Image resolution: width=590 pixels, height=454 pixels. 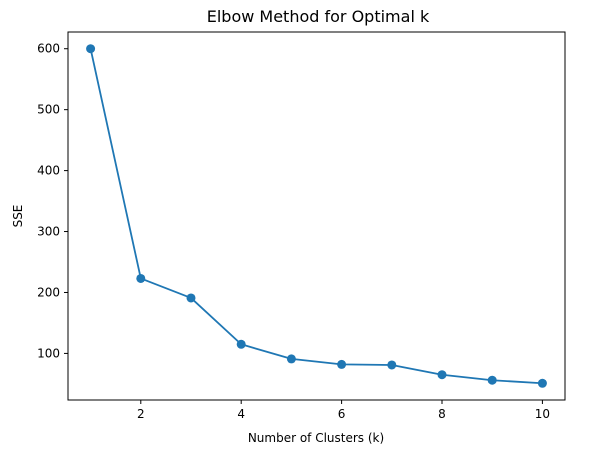 I want to click on x-tick-label: 10, so click(x=542, y=414).